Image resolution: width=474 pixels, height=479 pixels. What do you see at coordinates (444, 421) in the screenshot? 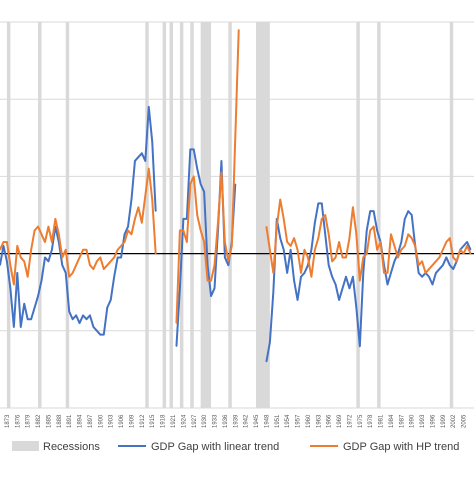
I see `x-tick-label: 1999` at bounding box center [444, 421].